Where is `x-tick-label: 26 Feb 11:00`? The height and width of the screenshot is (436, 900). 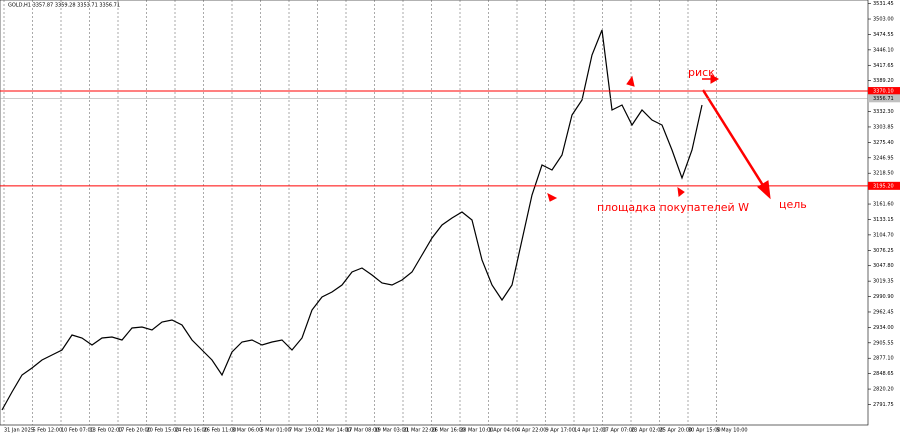
x-tick-label: 26 Feb 11:00 is located at coordinates (220, 431).